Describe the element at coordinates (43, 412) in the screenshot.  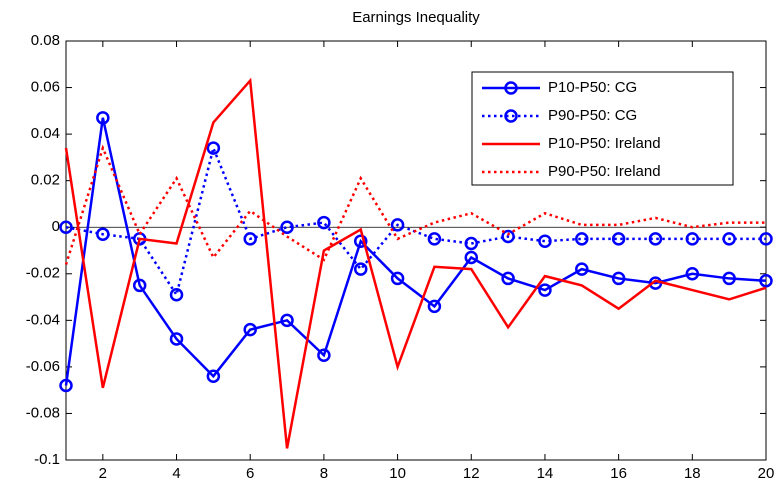
I see `y-tick-label: -0.08` at that location.